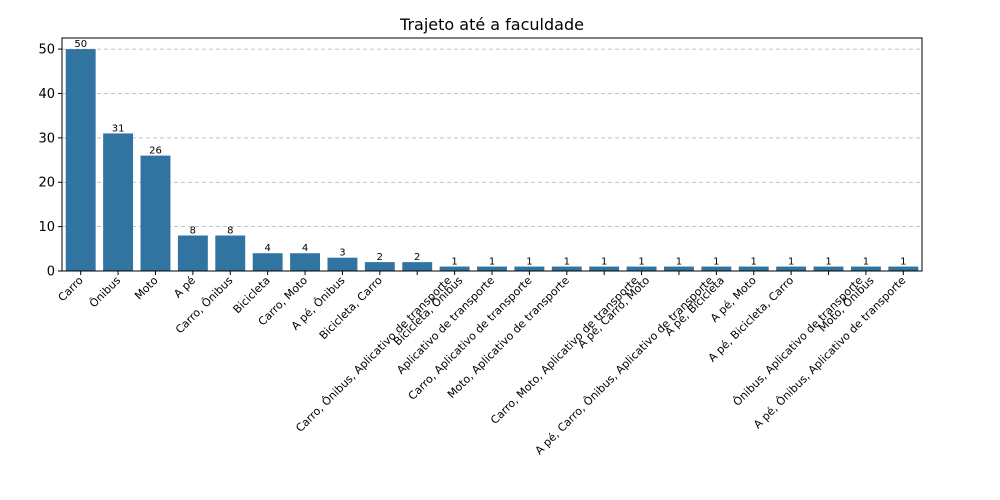 Image resolution: width=1000 pixels, height=500 pixels. What do you see at coordinates (46, 227) in the screenshot?
I see `y-tick-label: 10` at bounding box center [46, 227].